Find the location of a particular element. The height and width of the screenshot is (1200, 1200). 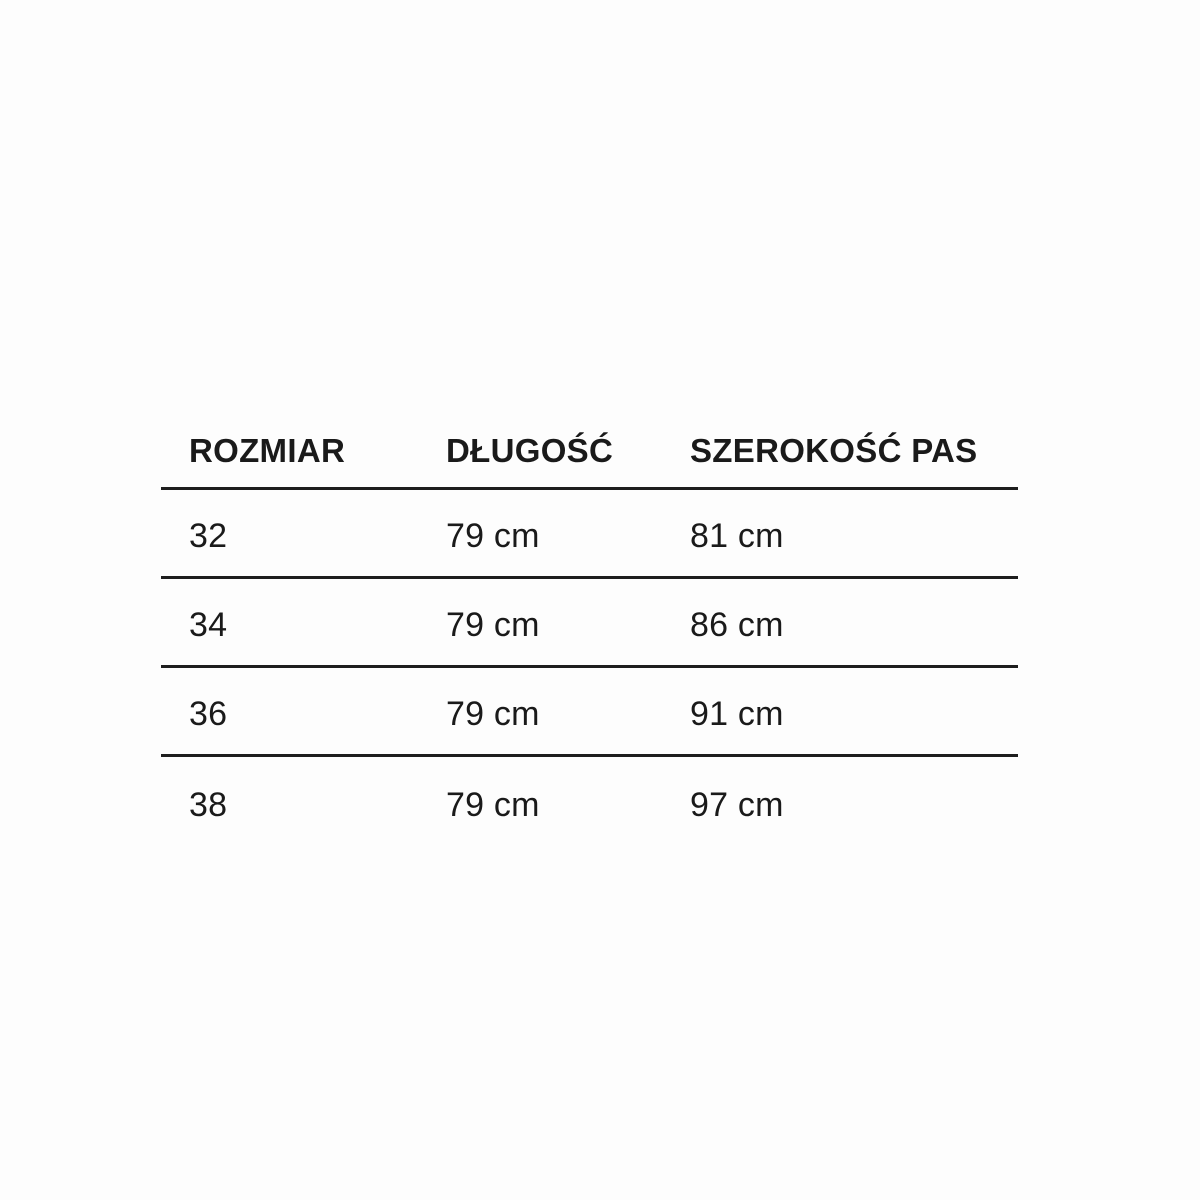

table-row: 36 79 cm 91 cm is located at coordinates (589, 712).